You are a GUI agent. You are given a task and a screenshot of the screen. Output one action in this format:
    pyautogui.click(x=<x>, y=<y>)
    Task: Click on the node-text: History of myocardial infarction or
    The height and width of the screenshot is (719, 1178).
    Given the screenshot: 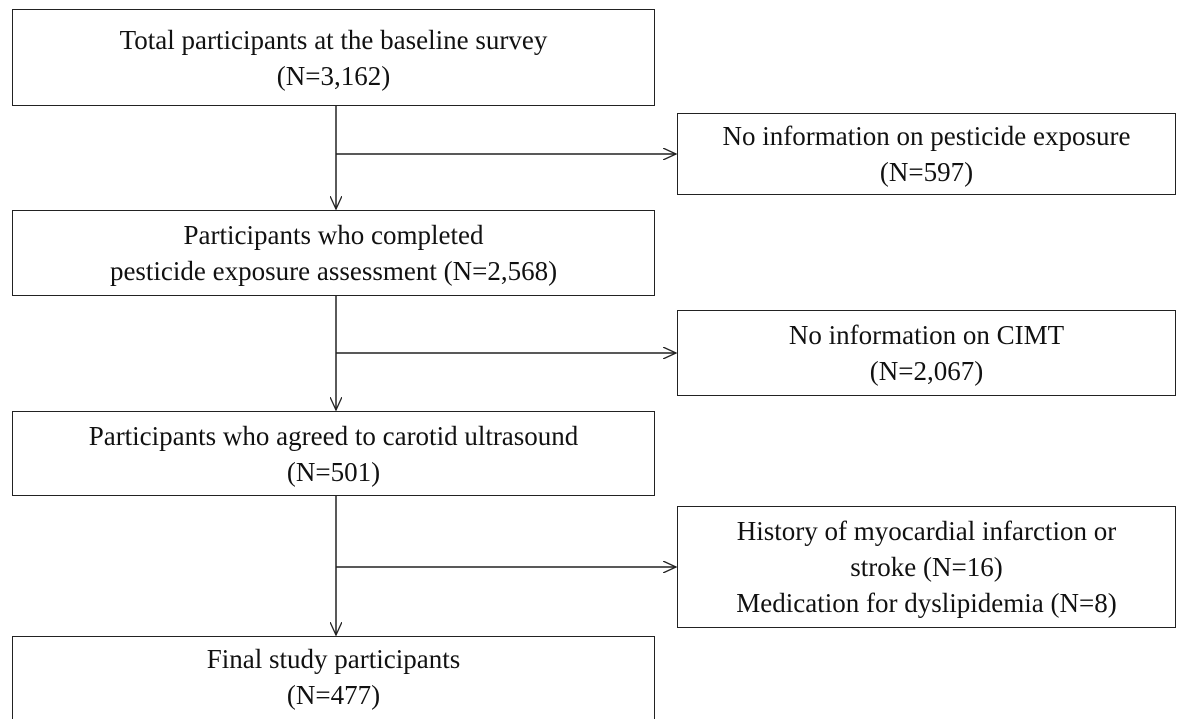 What is the action you would take?
    pyautogui.click(x=926, y=531)
    